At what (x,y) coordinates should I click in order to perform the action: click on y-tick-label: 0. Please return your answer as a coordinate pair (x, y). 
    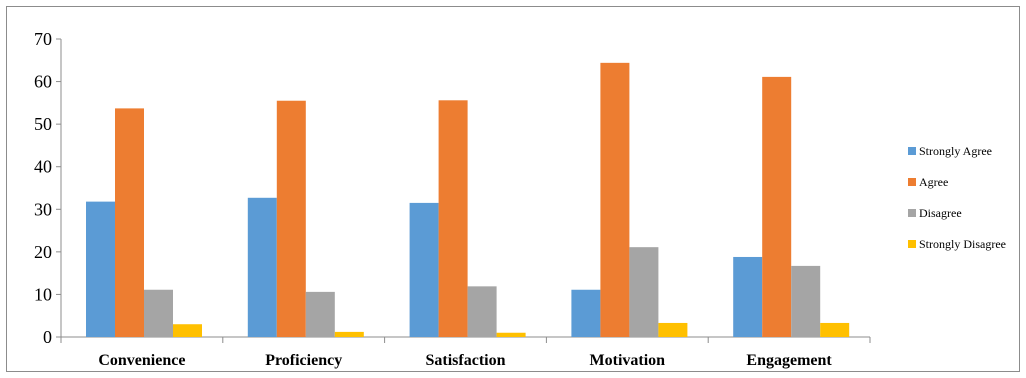
    Looking at the image, I should click on (47, 337).